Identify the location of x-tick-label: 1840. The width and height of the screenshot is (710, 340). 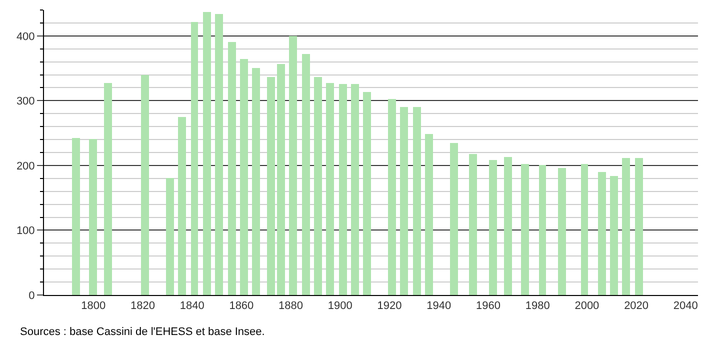
(192, 306).